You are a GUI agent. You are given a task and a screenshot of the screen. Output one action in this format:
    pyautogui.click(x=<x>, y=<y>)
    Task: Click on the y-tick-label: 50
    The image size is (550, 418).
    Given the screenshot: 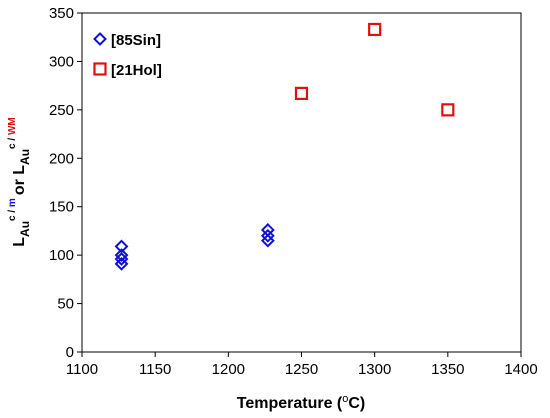 What is the action you would take?
    pyautogui.click(x=65, y=304)
    